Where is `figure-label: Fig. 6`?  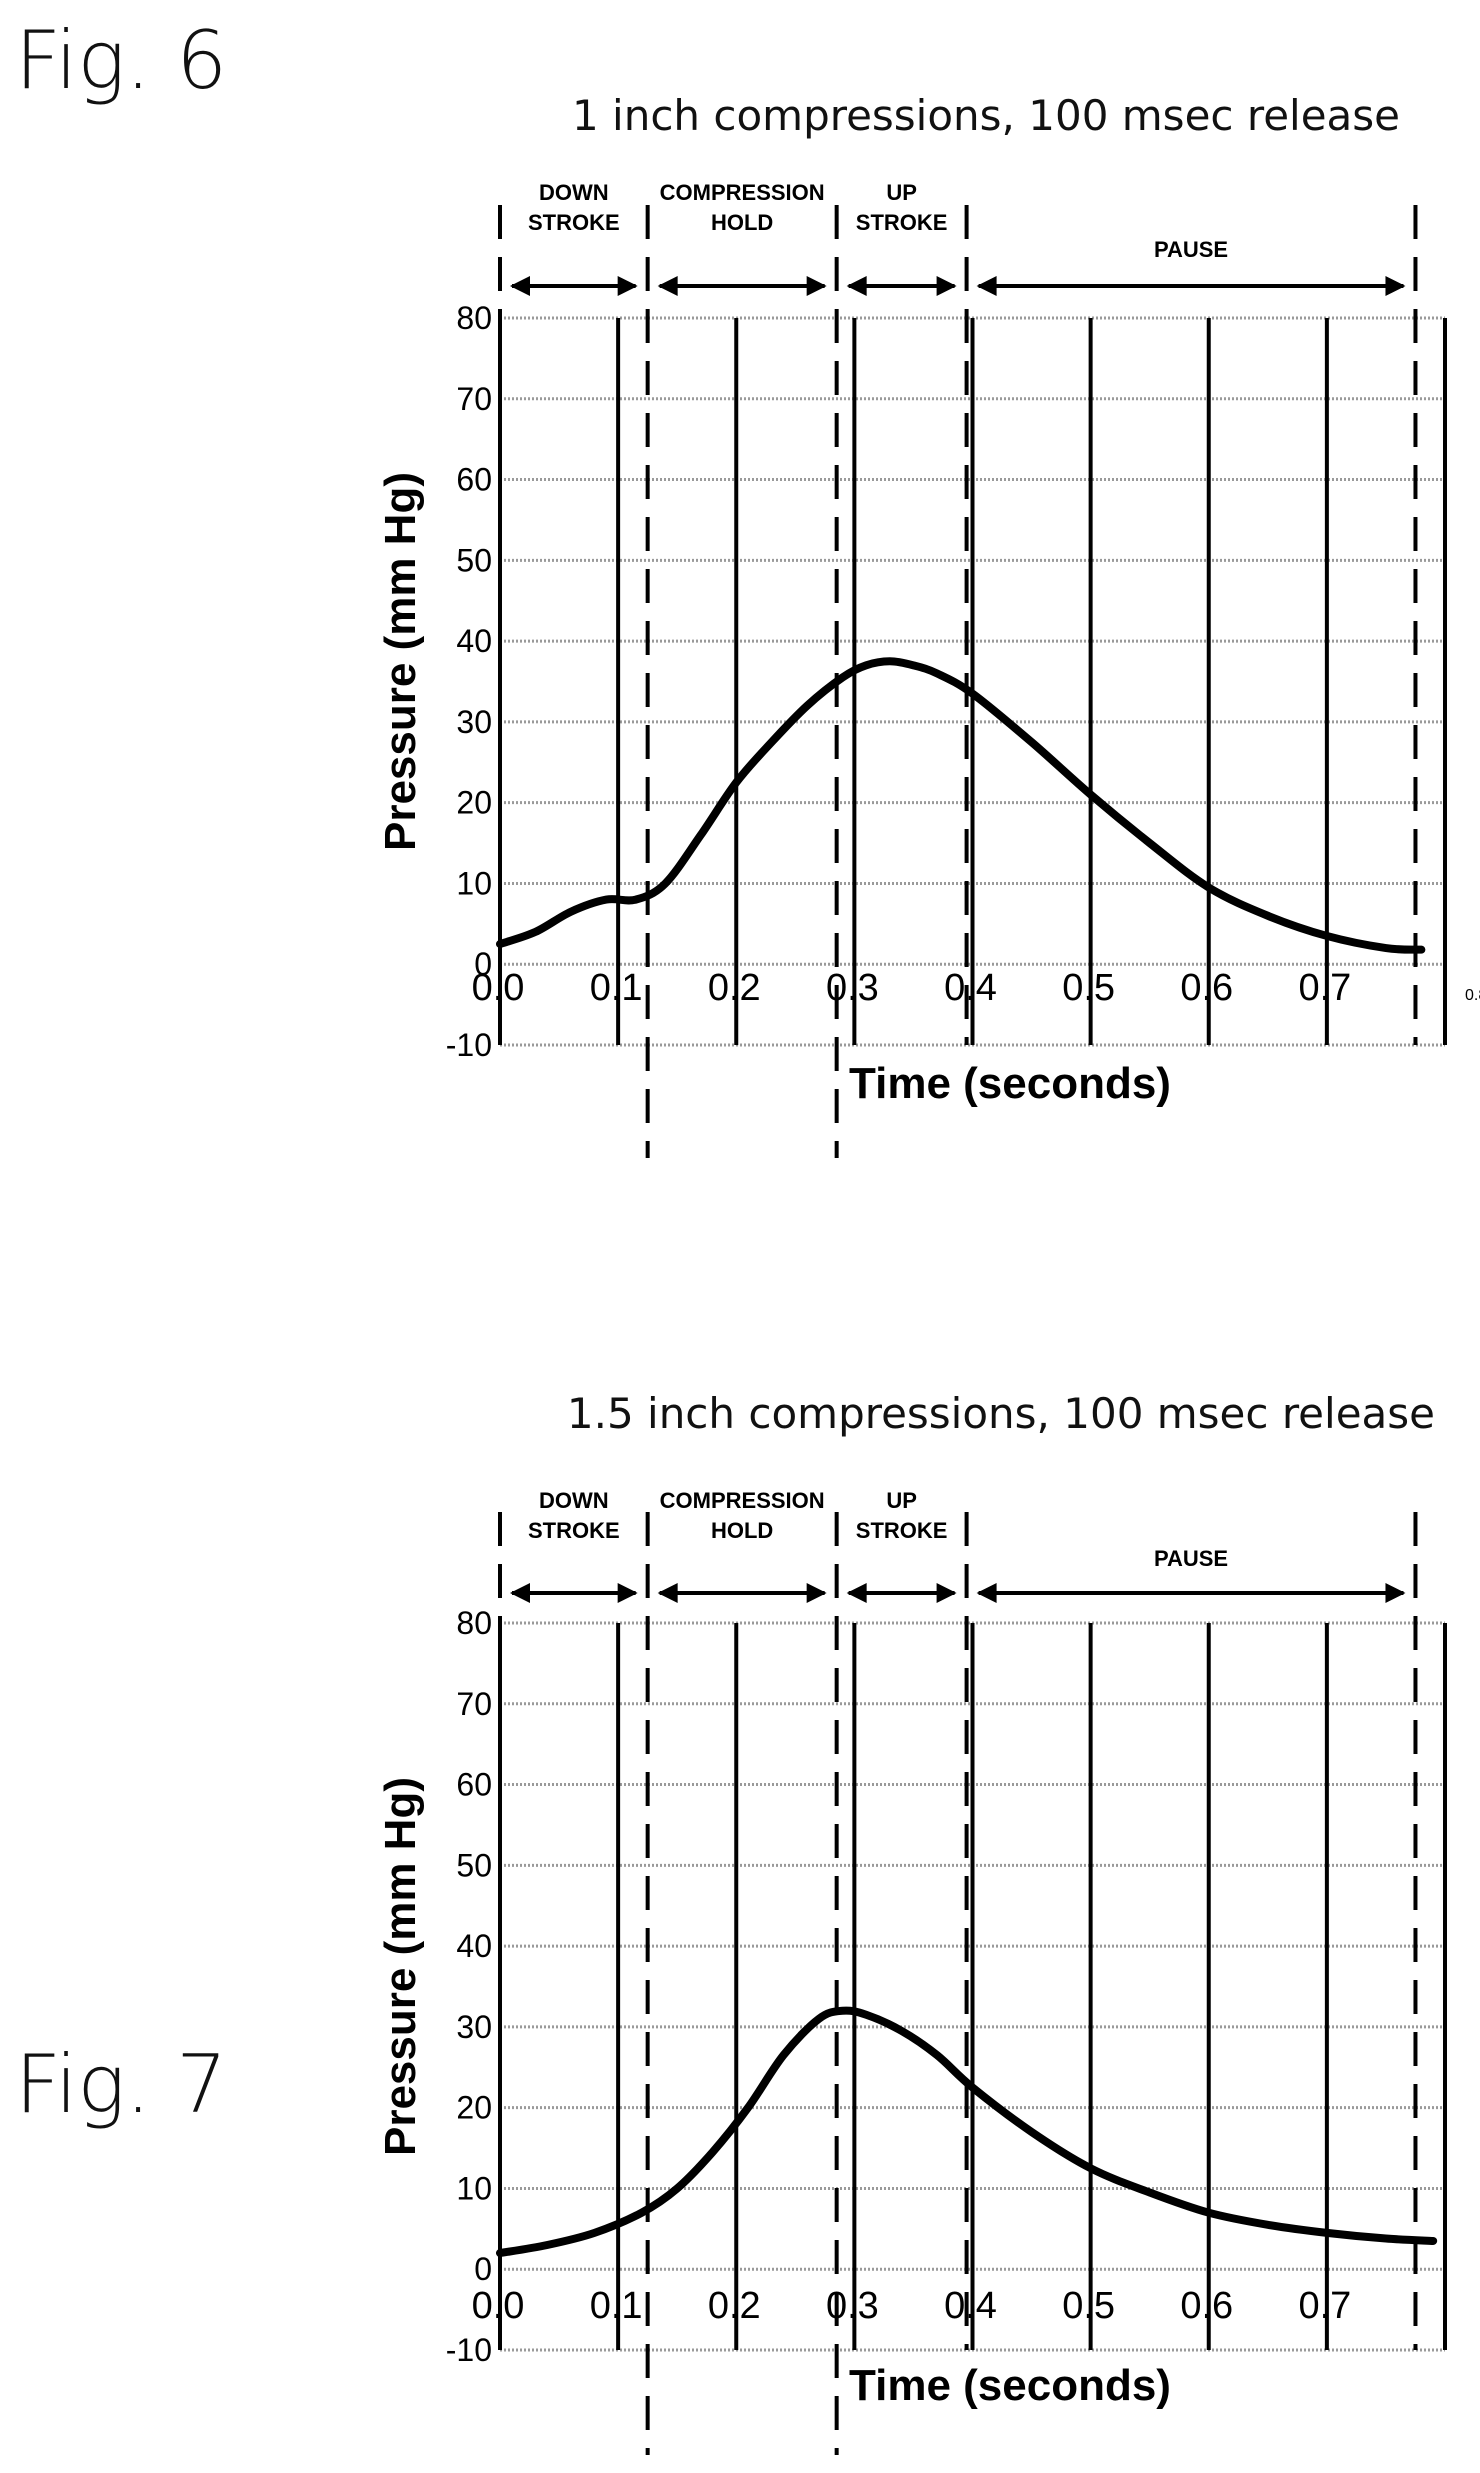
figure-label: Fig. 6 is located at coordinates (121, 60).